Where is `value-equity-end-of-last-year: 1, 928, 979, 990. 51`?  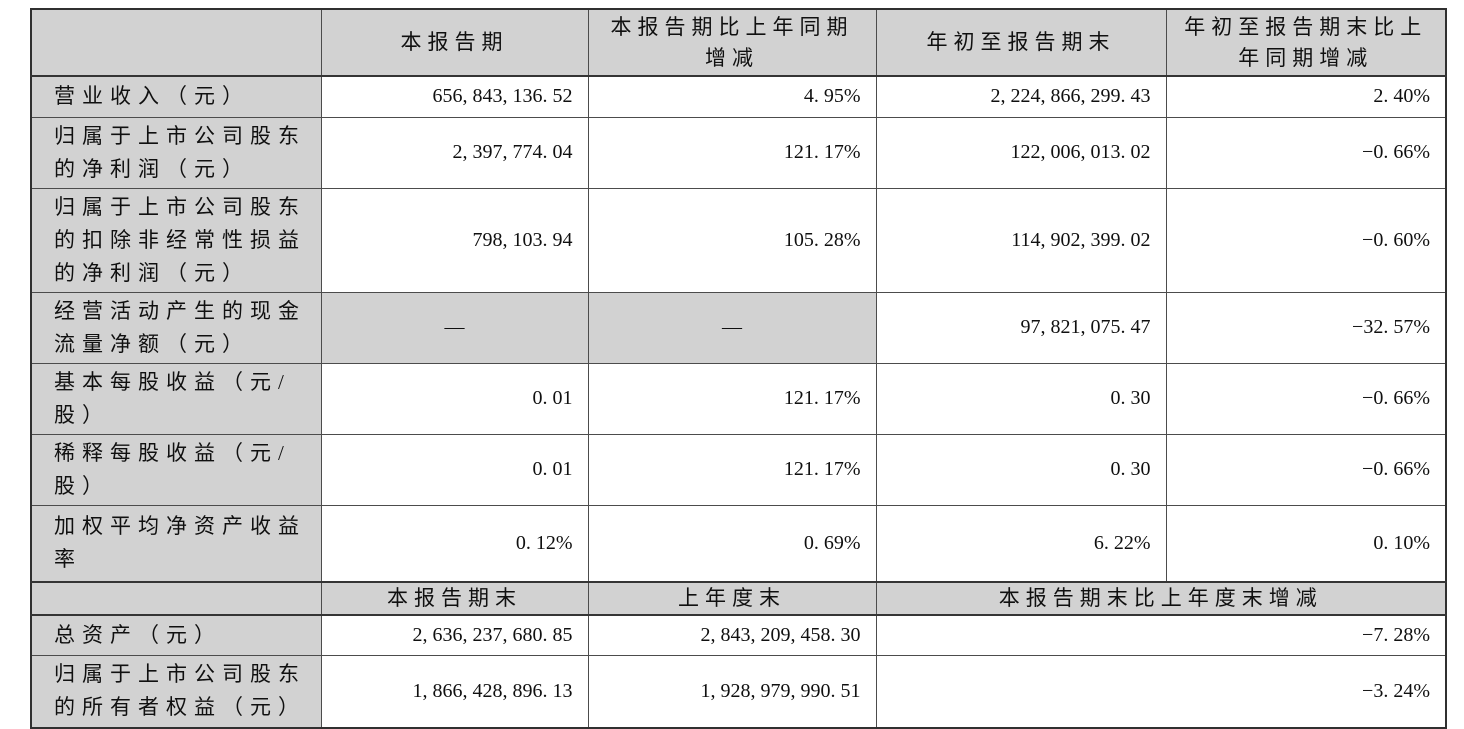
value-equity-end-of-last-year: 1, 928, 979, 990. 51 is located at coordinates (732, 691).